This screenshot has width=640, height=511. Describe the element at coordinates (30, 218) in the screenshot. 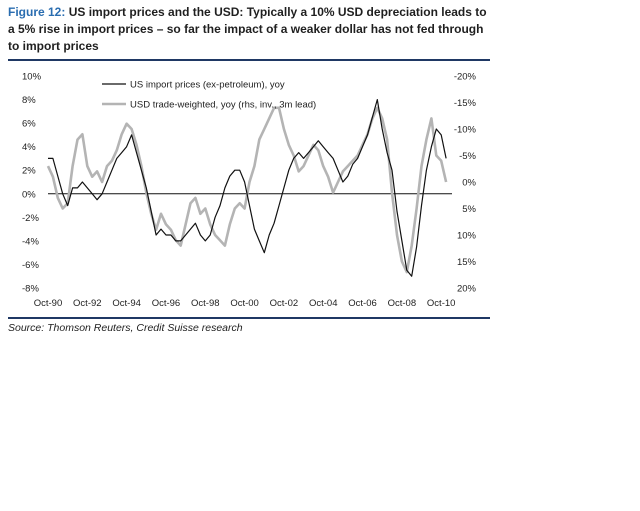

I see `y-left-tick-label: -2%` at that location.